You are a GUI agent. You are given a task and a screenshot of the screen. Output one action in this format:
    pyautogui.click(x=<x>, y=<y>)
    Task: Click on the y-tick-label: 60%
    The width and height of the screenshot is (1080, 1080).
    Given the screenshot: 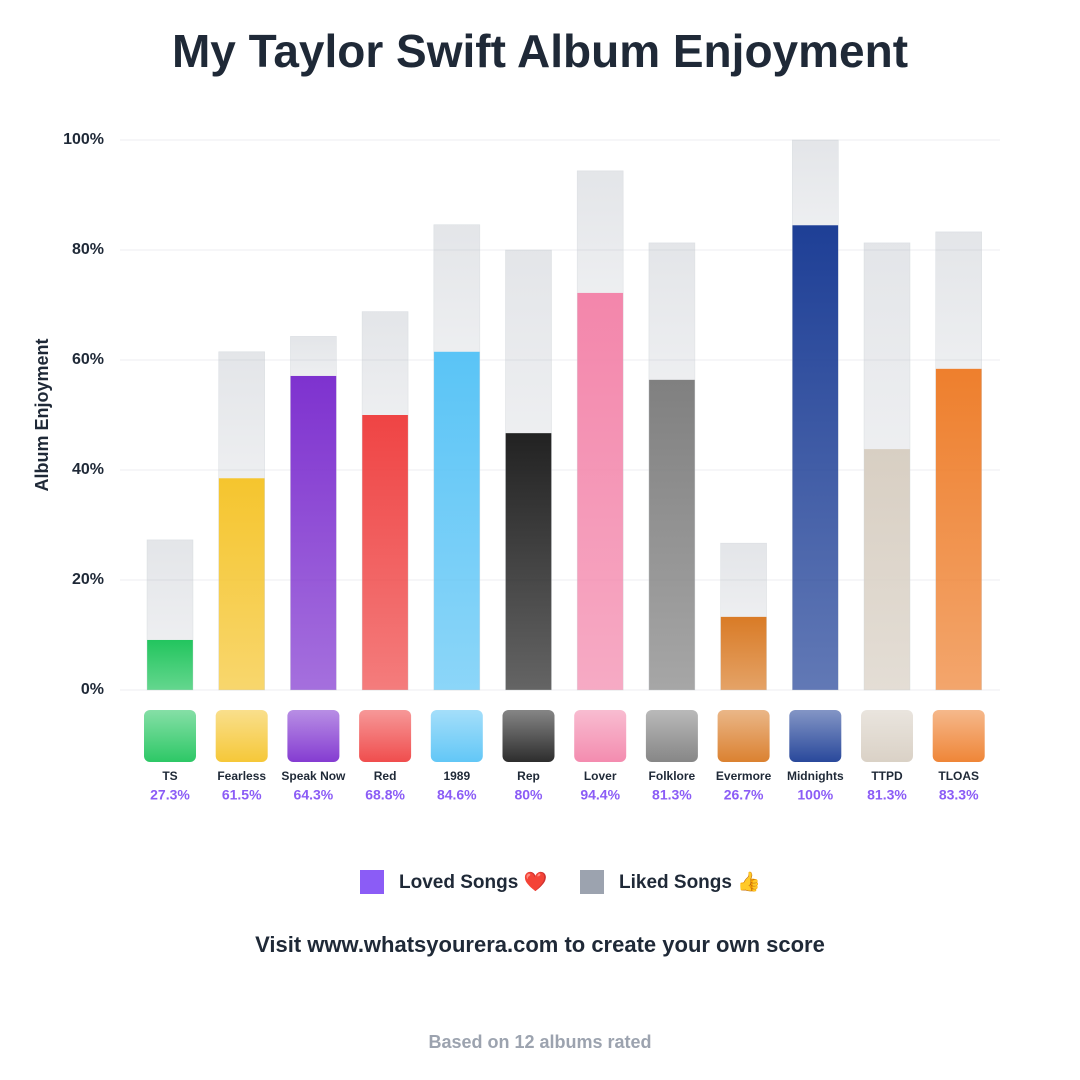 What is the action you would take?
    pyautogui.click(x=88, y=359)
    